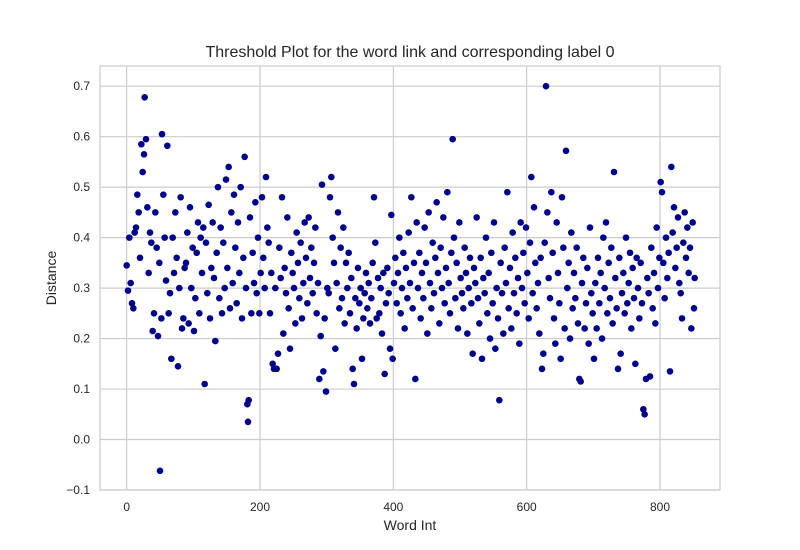 The width and height of the screenshot is (800, 550). I want to click on y-tick-label: −0.1, so click(78, 490).